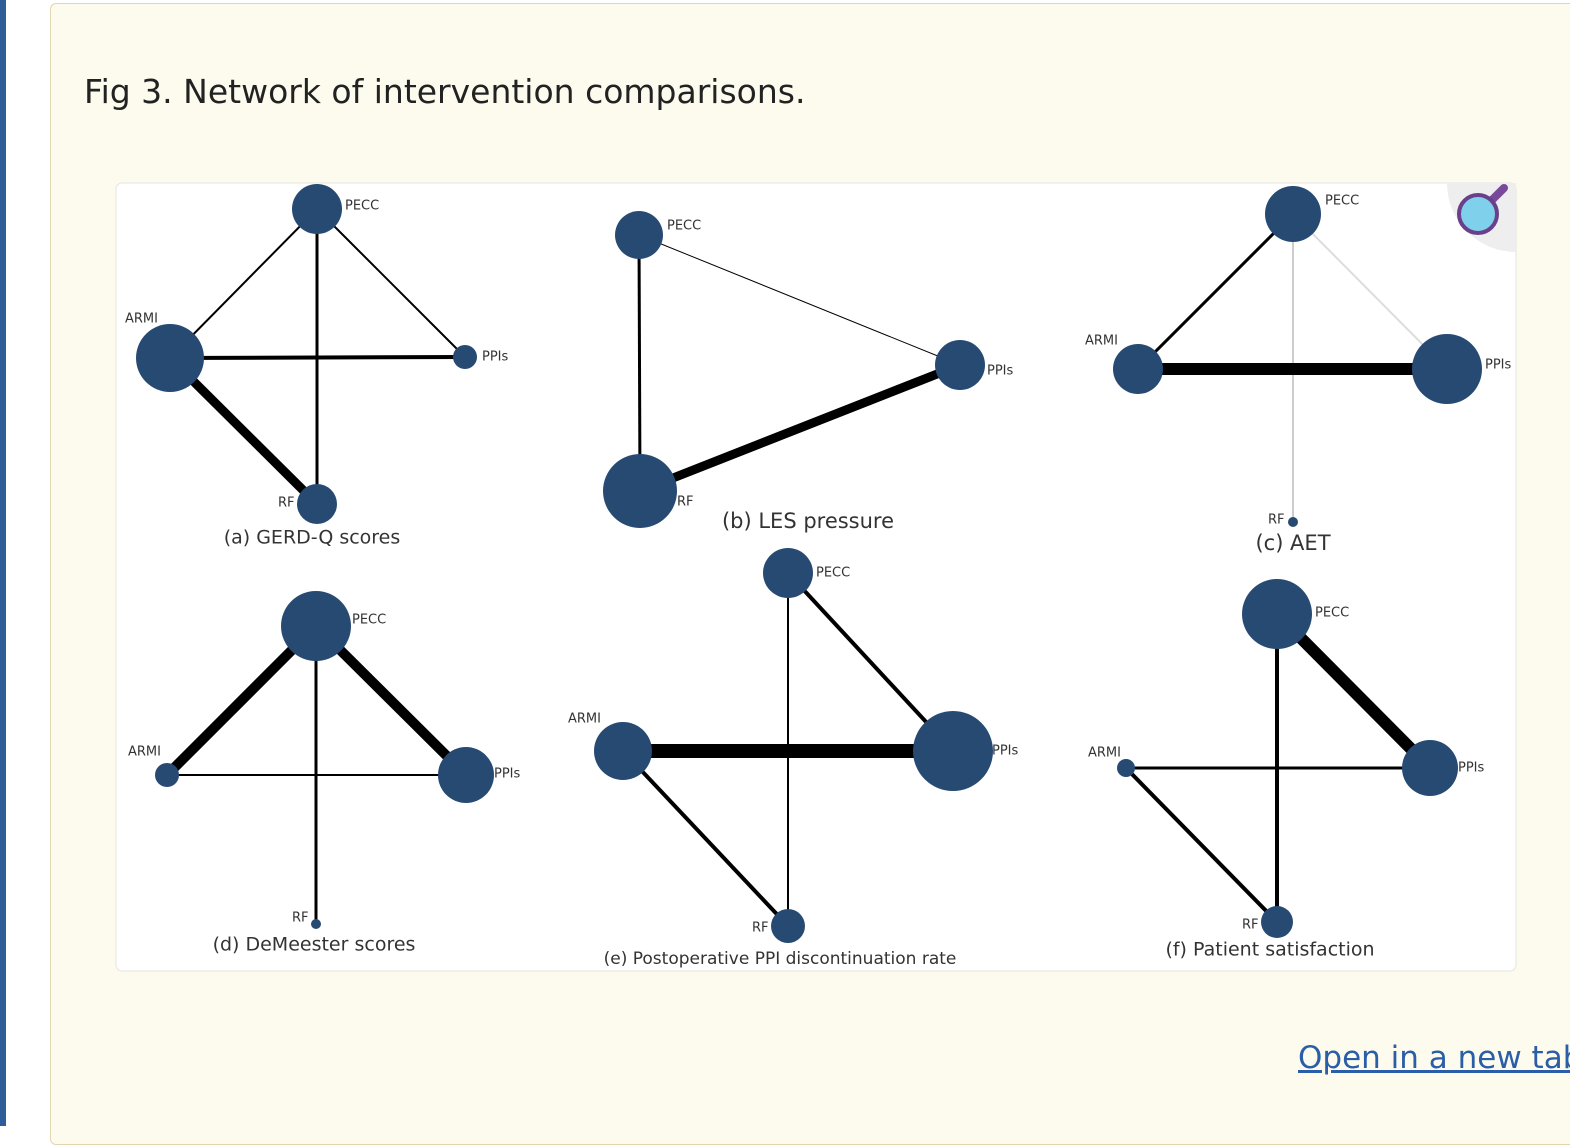  What do you see at coordinates (1269, 950) in the screenshot?
I see `panel-caption: (f) Patient satisfaction` at bounding box center [1269, 950].